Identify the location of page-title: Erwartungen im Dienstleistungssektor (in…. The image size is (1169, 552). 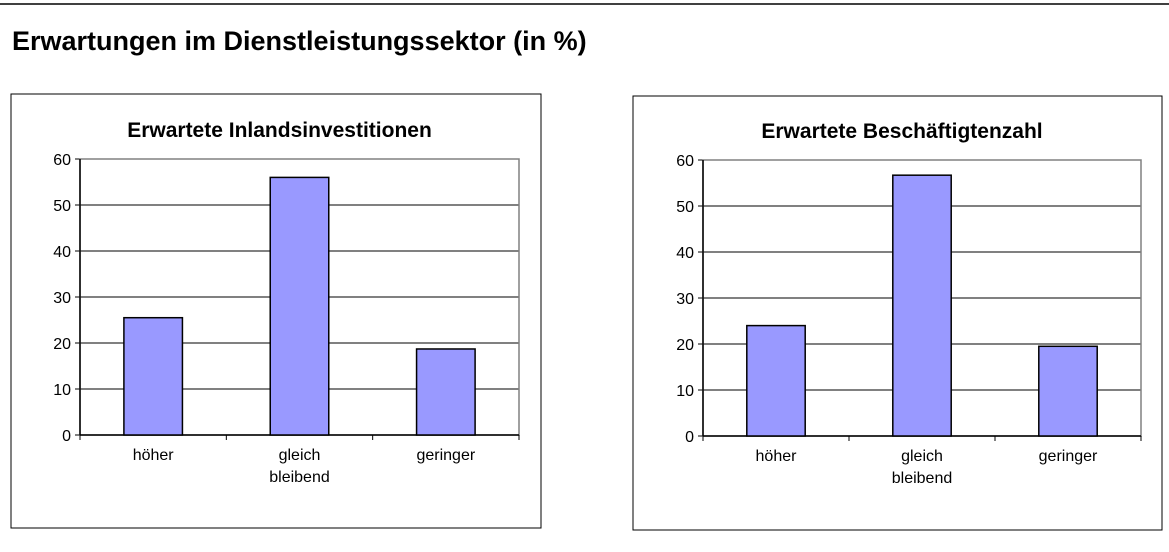
(299, 41).